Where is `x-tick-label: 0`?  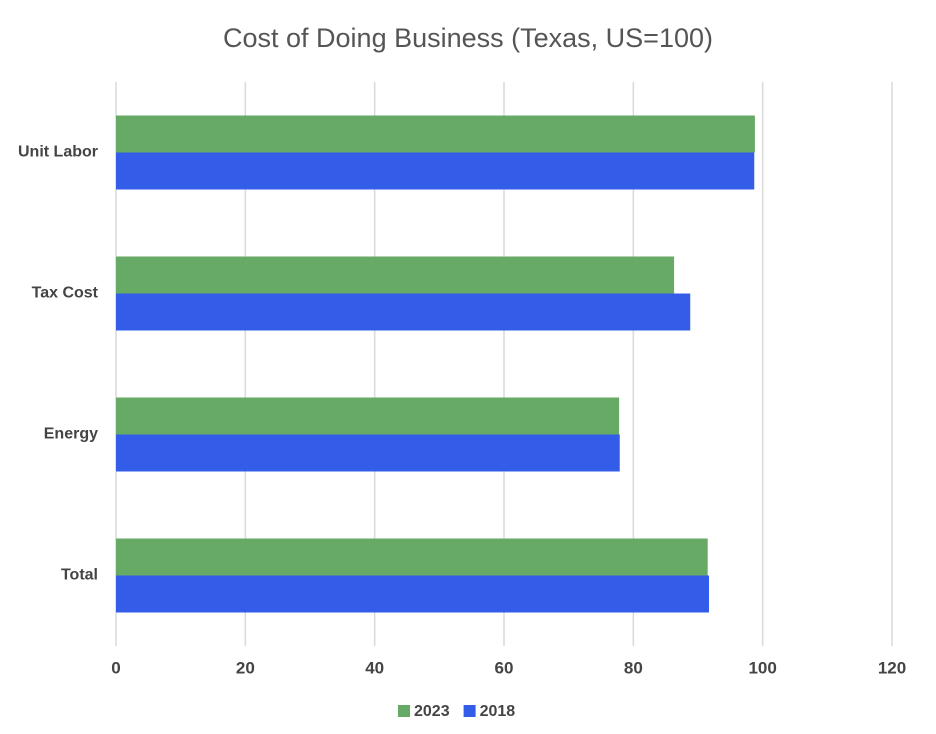 x-tick-label: 0 is located at coordinates (115, 667).